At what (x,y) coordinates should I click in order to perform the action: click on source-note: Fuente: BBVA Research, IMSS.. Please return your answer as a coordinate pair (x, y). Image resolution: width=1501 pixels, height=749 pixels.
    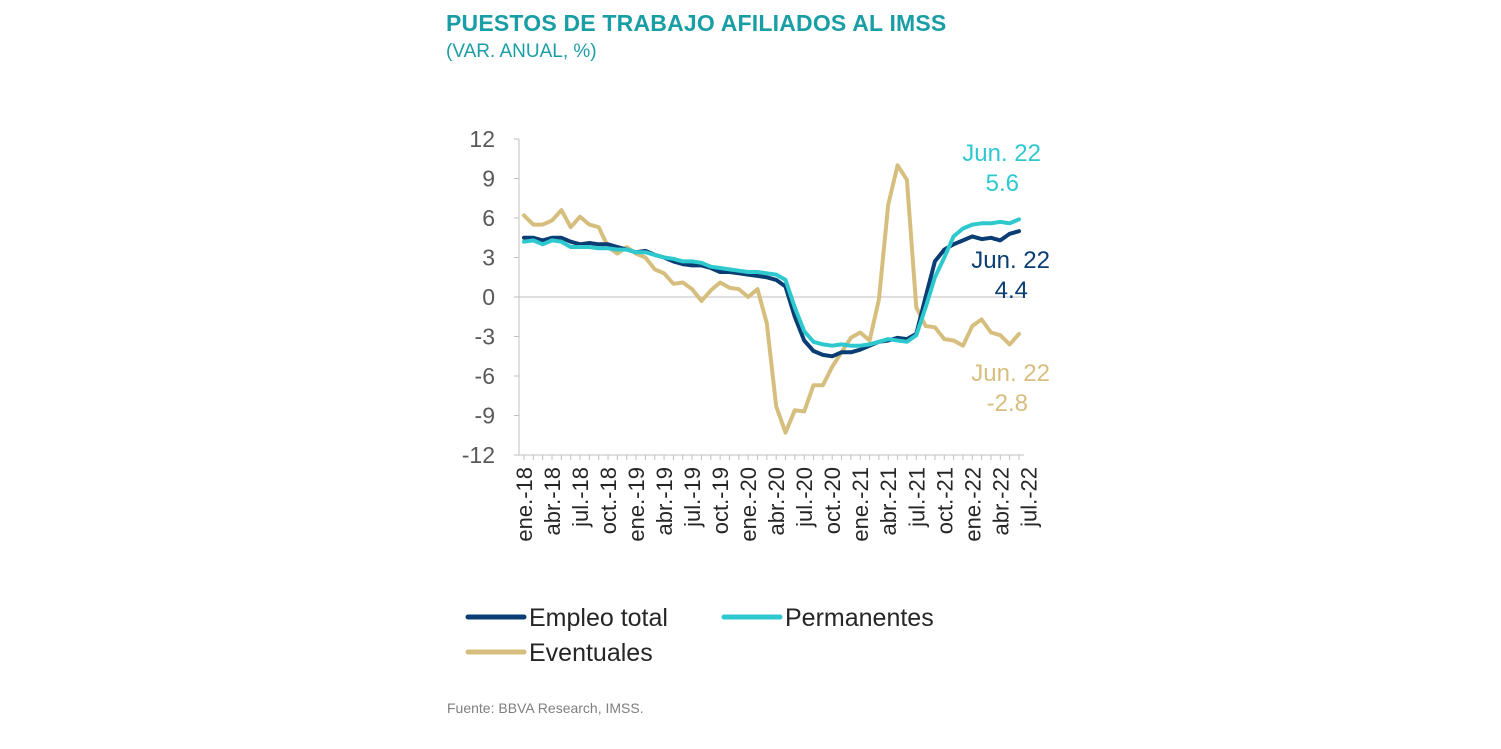
    Looking at the image, I should click on (545, 708).